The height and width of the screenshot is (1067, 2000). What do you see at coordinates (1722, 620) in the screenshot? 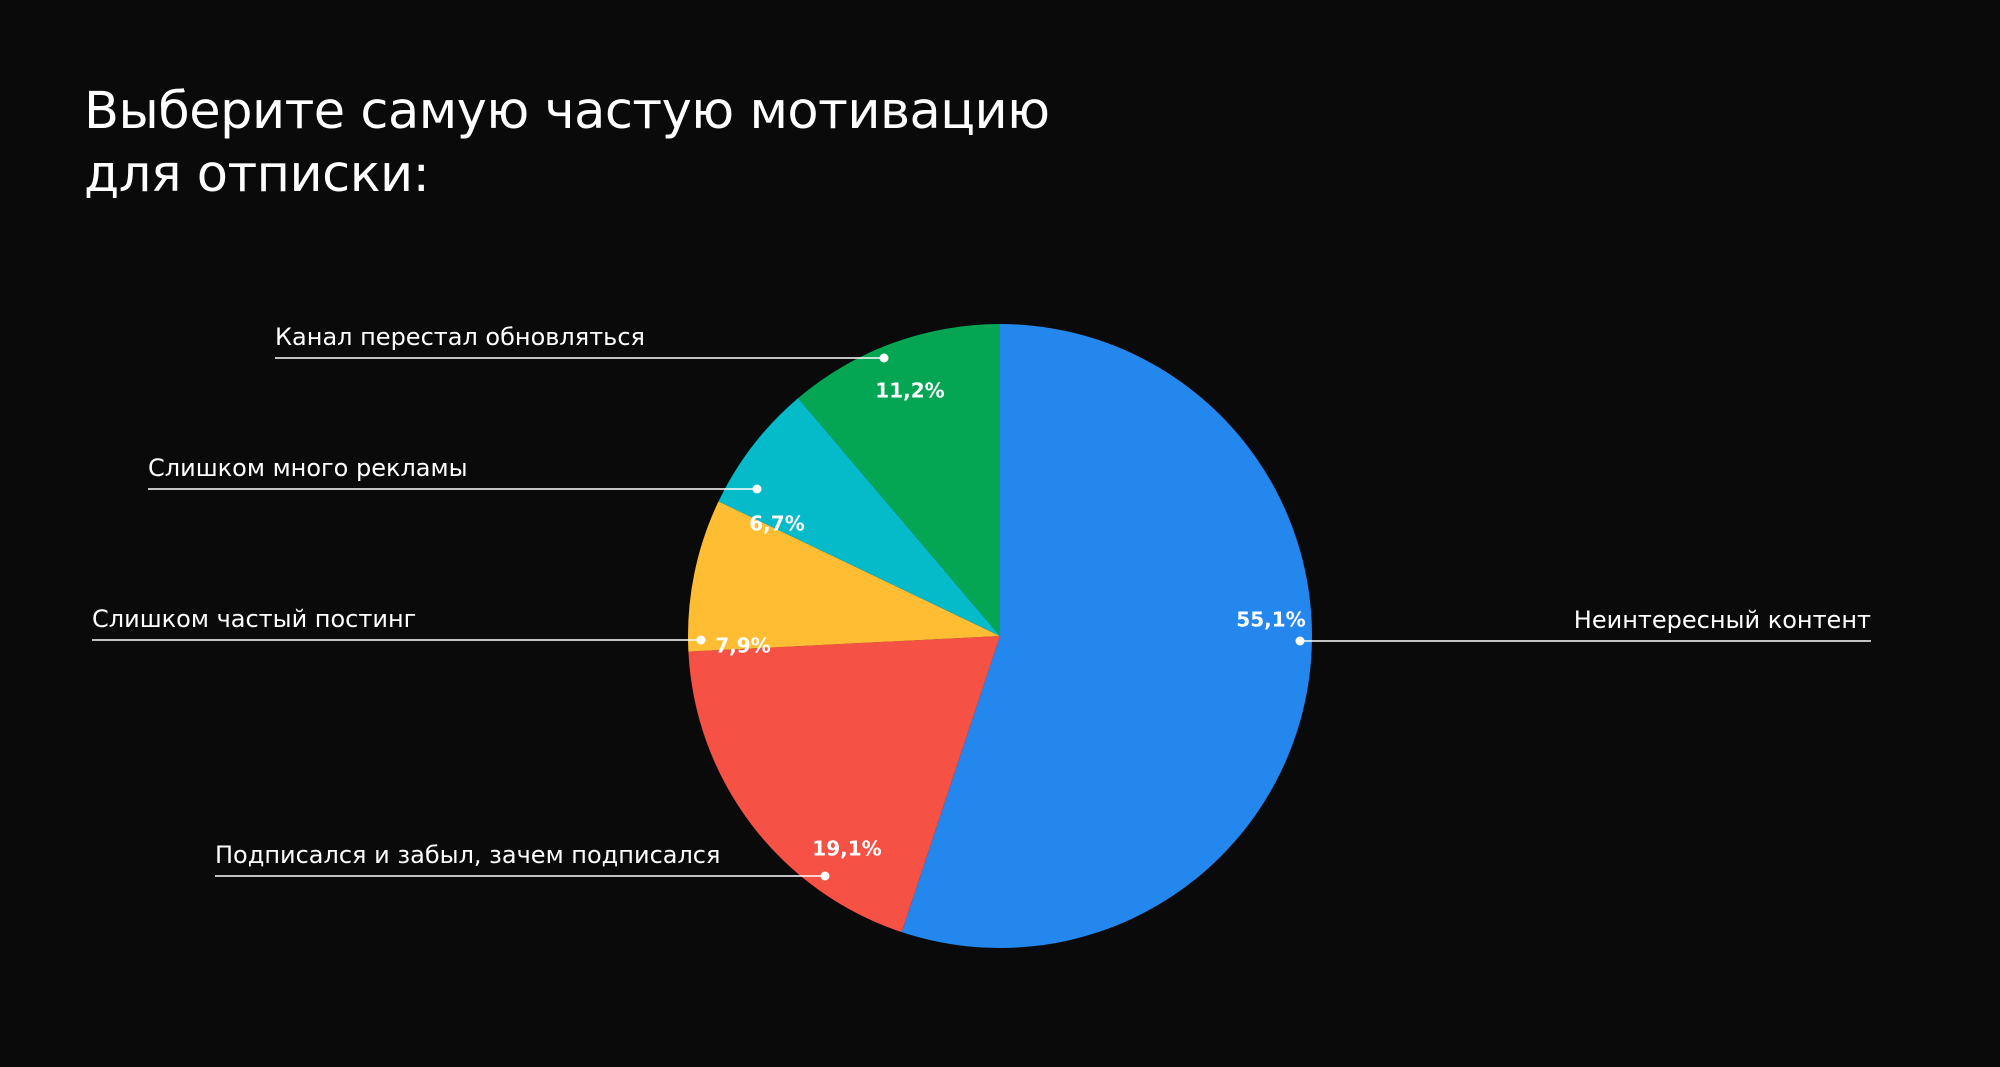
I see `category-label: Неинтересный контент` at bounding box center [1722, 620].